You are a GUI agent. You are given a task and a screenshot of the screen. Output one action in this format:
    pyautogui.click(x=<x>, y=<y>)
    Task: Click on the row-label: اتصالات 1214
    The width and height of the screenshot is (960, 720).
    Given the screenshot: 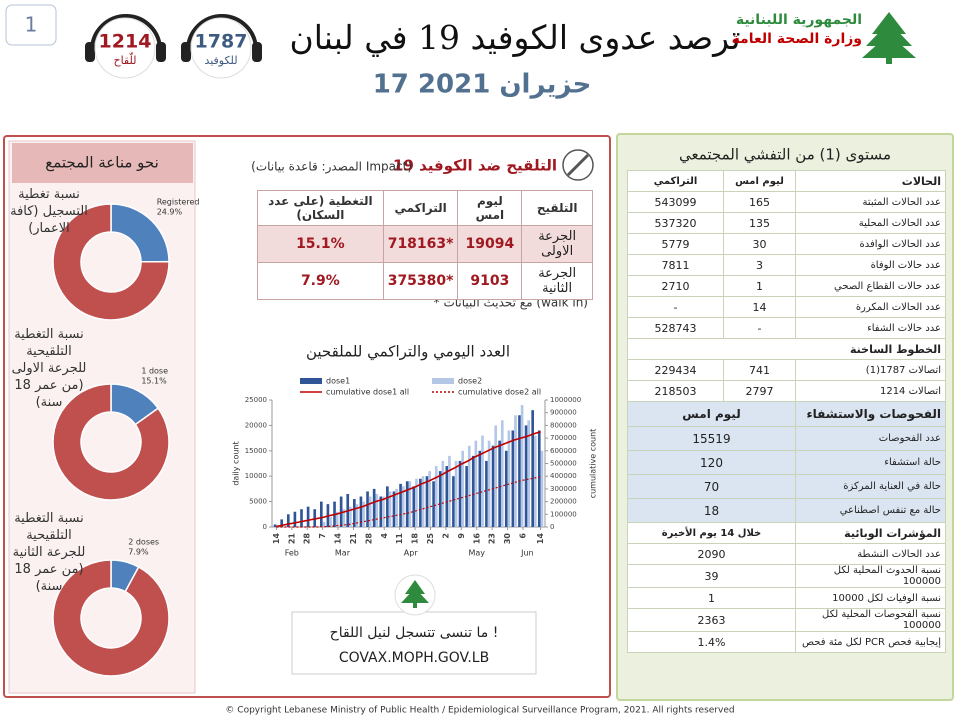 What is the action you would take?
    pyautogui.click(x=870, y=391)
    